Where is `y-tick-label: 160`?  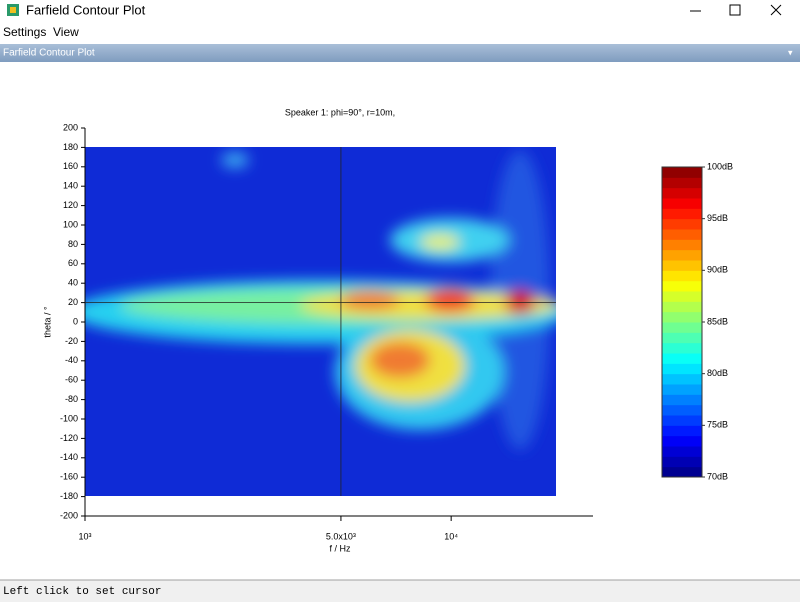
y-tick-label: 160 is located at coordinates (70, 166).